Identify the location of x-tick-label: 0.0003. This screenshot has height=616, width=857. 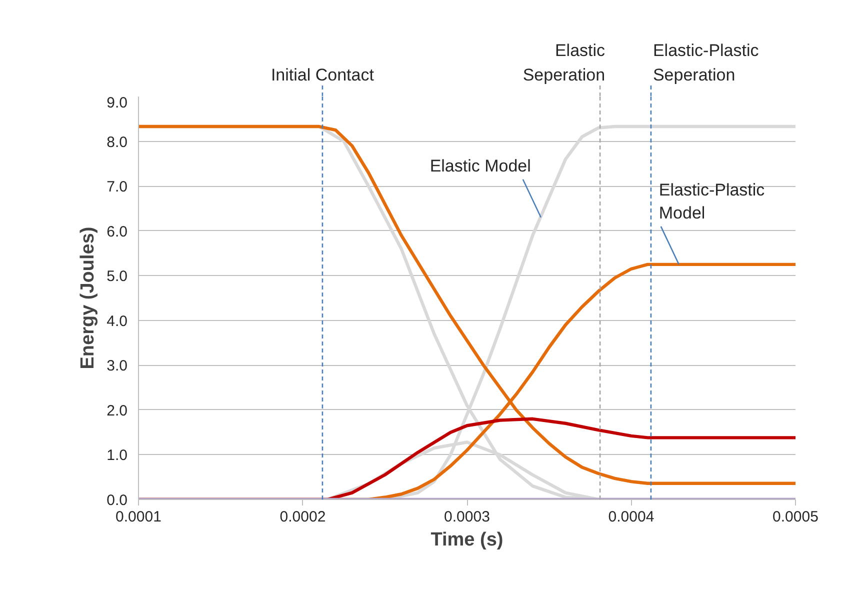
(467, 517).